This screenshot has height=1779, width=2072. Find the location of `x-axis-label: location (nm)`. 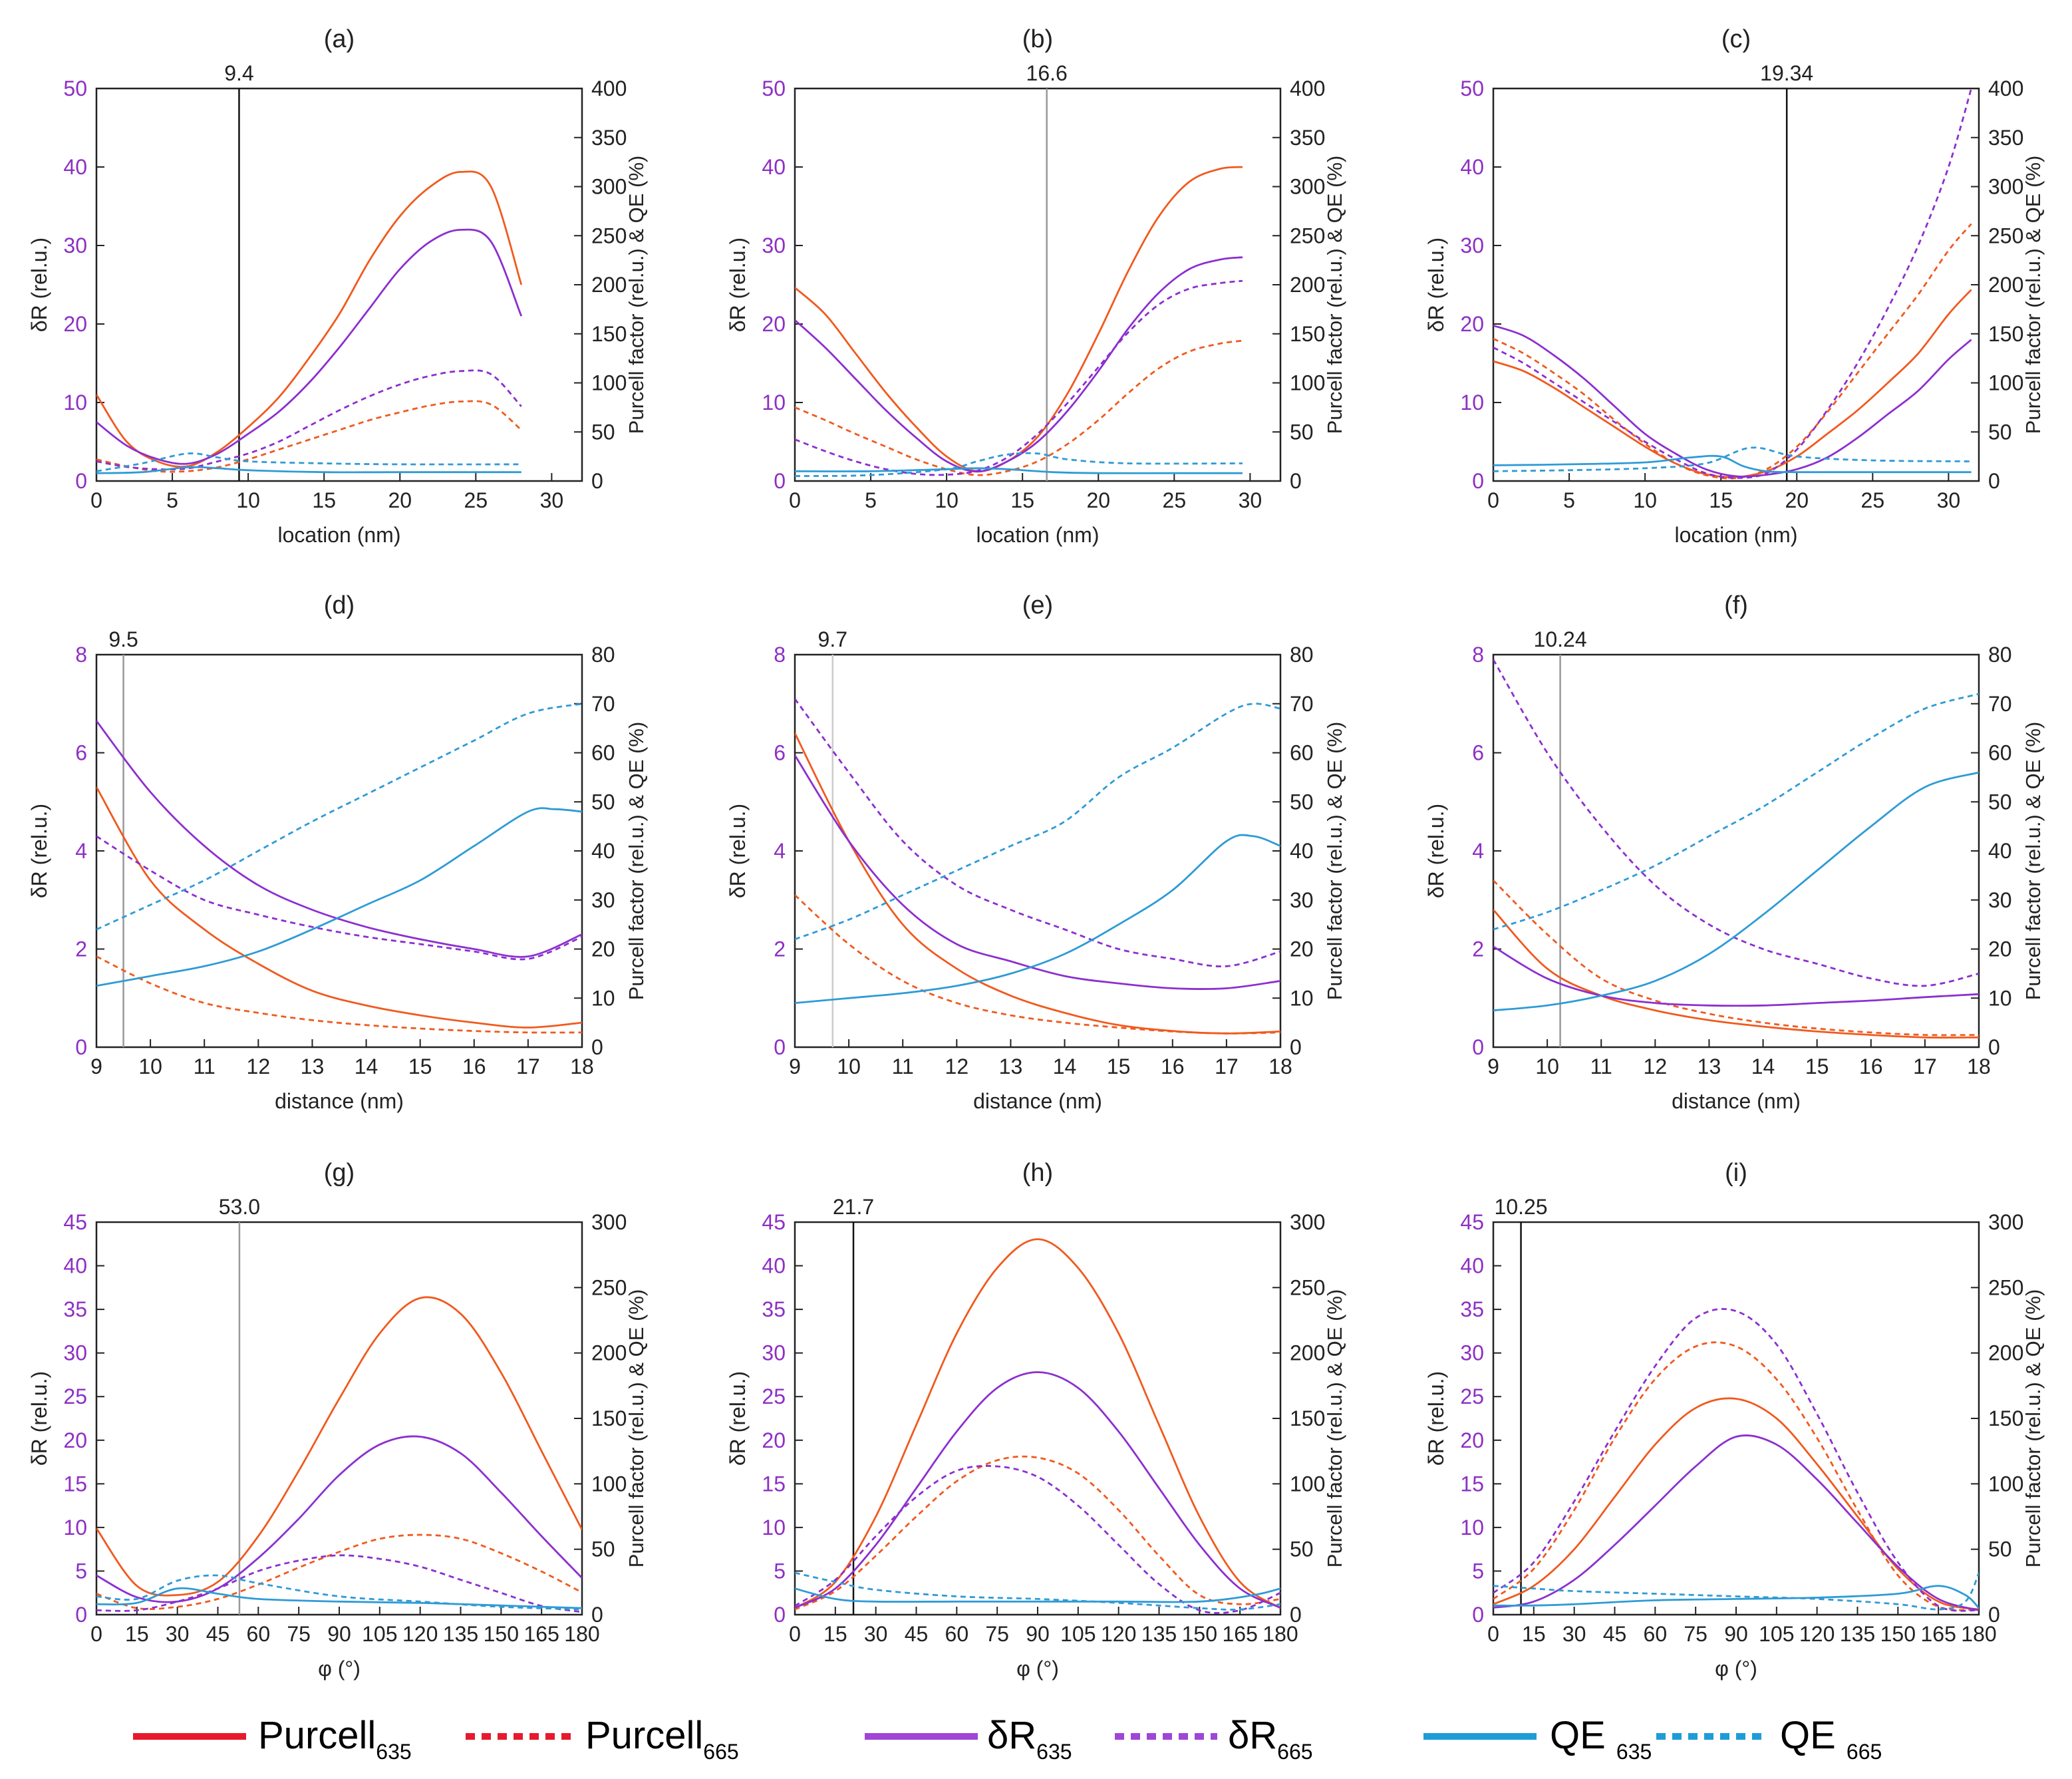

x-axis-label: location (nm) is located at coordinates (1038, 535).